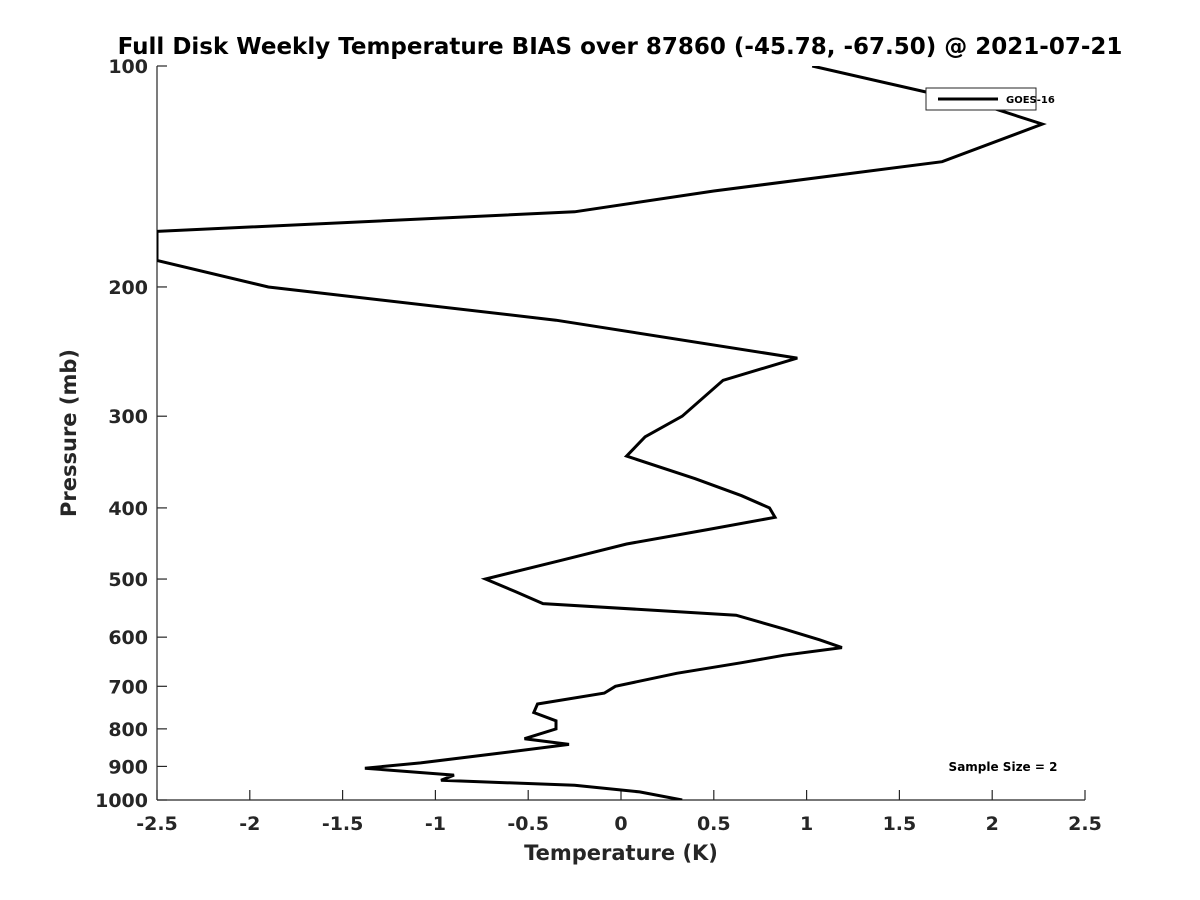 The width and height of the screenshot is (1200, 900). Describe the element at coordinates (1030, 100) in the screenshot. I see `legend-label: GOES-16` at that location.